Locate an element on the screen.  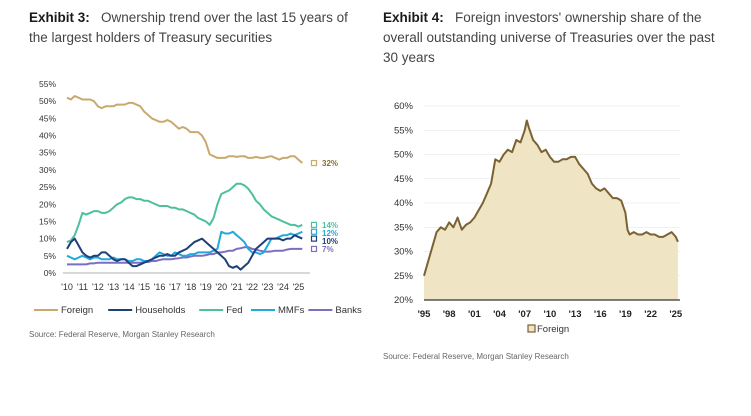
x-tick-label-left: '12 is located at coordinates (98, 287).